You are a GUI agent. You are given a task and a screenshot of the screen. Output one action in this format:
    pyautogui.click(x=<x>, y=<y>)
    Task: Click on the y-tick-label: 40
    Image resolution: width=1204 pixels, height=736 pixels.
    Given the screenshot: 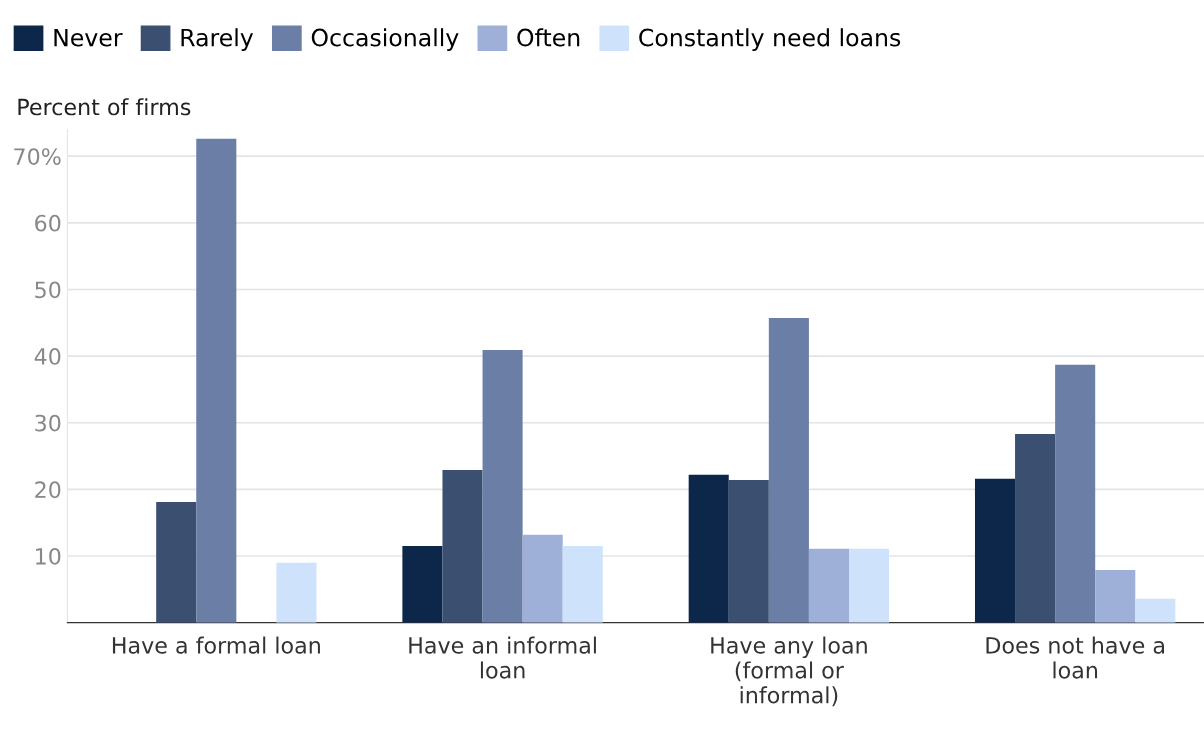 What is the action you would take?
    pyautogui.click(x=47, y=356)
    